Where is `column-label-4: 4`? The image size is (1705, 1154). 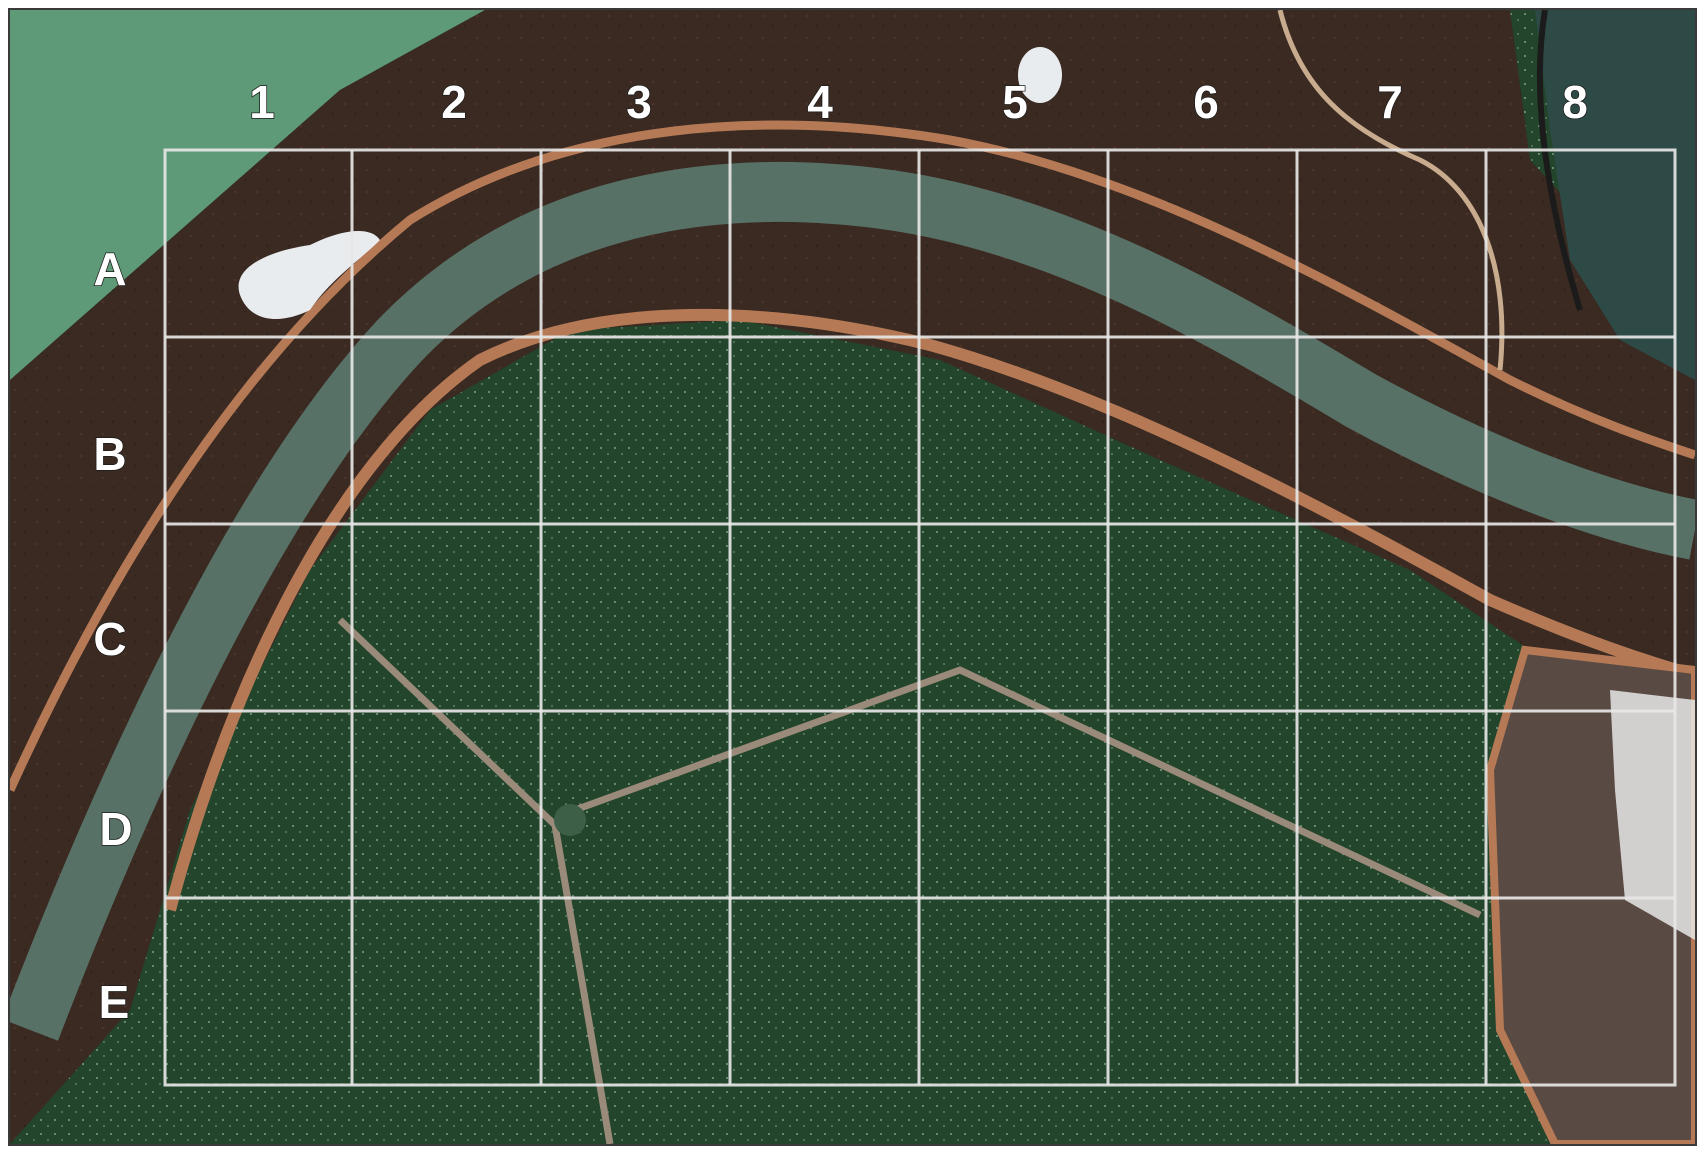
column-label-4: 4 is located at coordinates (820, 102).